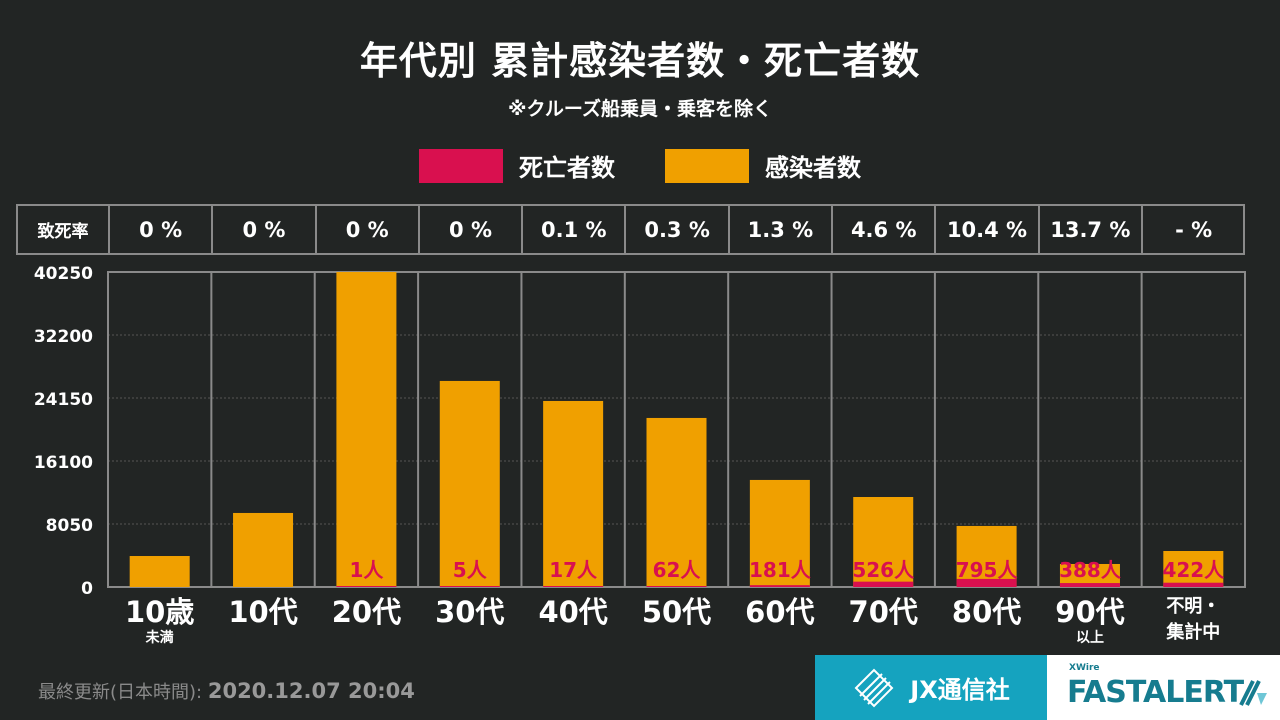 Image resolution: width=1280 pixels, height=720 pixels. I want to click on death-count-label: 795人, so click(987, 570).